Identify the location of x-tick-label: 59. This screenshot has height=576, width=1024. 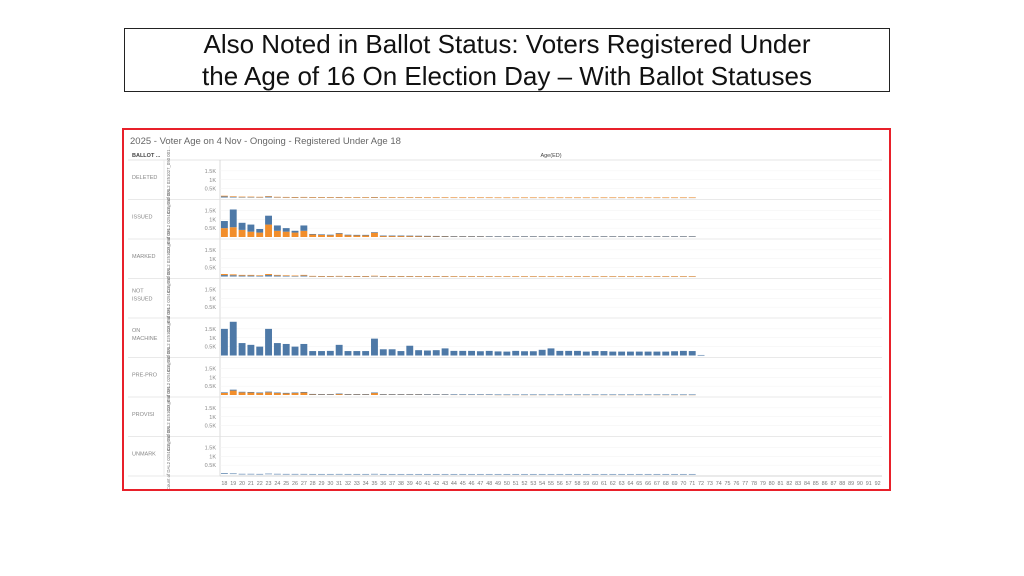
(586, 484).